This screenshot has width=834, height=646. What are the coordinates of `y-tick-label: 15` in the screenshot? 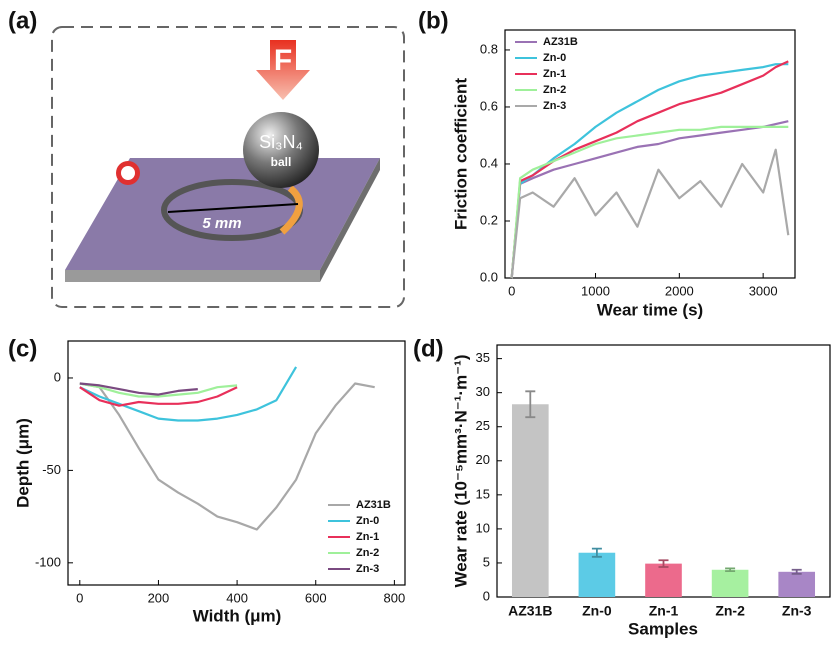 It's located at (483, 493).